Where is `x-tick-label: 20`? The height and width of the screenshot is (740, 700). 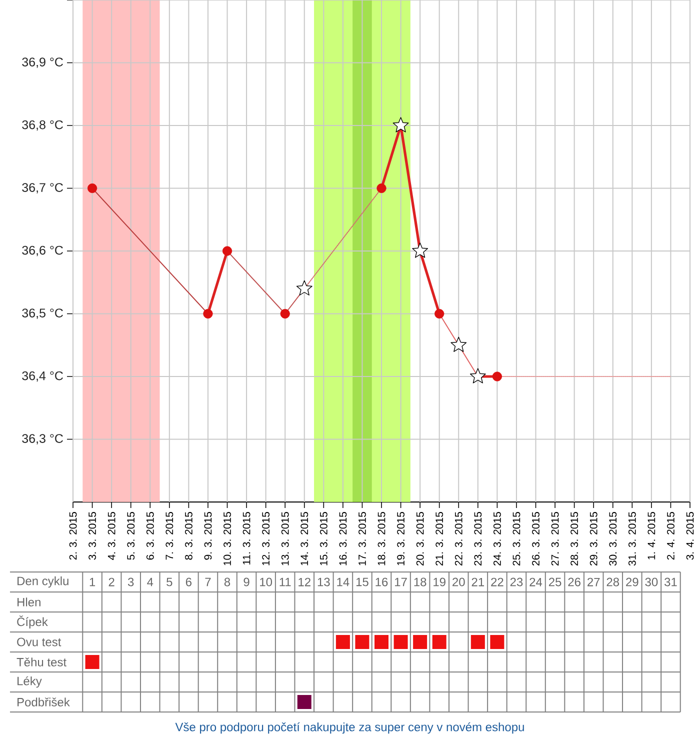 x-tick-label: 20 is located at coordinates (458, 582).